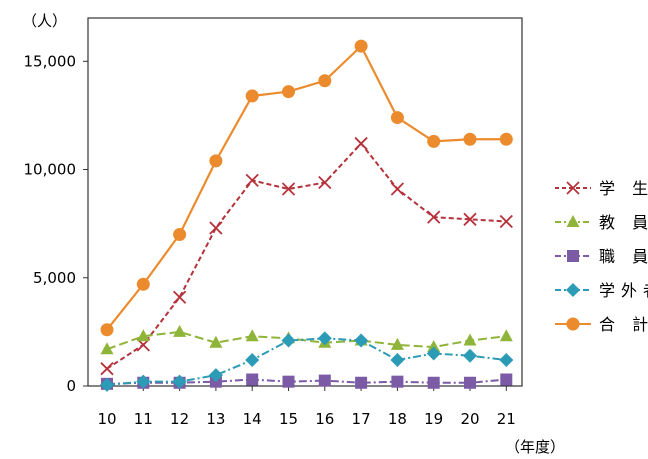  What do you see at coordinates (623, 188) in the screenshot?
I see `legend-label: 学 生` at bounding box center [623, 188].